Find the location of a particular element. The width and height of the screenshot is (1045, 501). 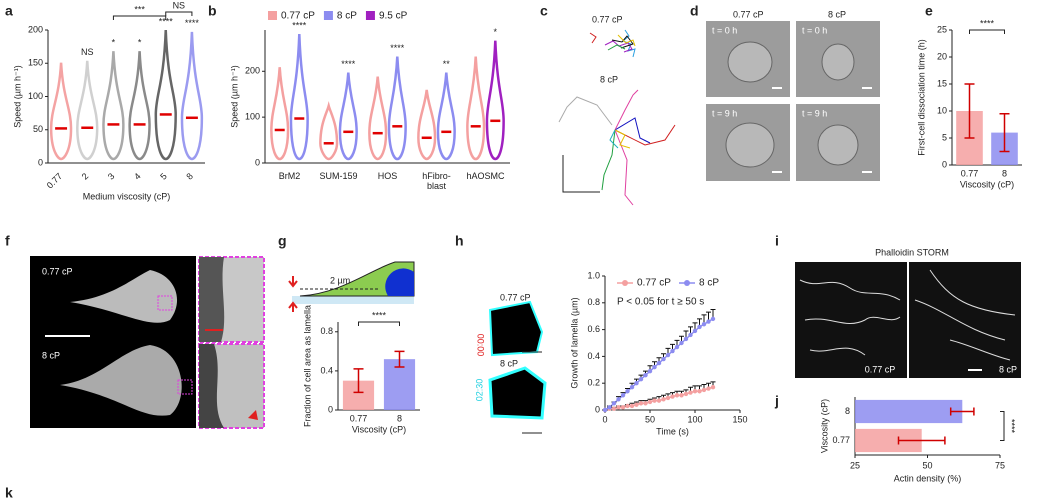

y-tick-label: 200 is located at coordinates (35, 29).